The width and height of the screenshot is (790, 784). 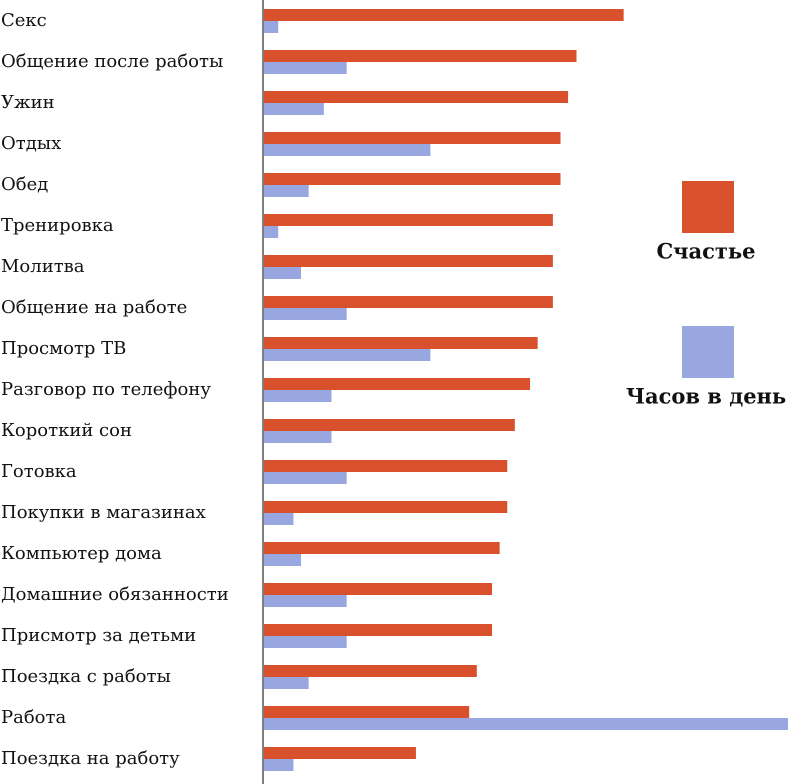 What do you see at coordinates (86, 676) in the screenshot?
I see `category-label: Поездка с работы` at bounding box center [86, 676].